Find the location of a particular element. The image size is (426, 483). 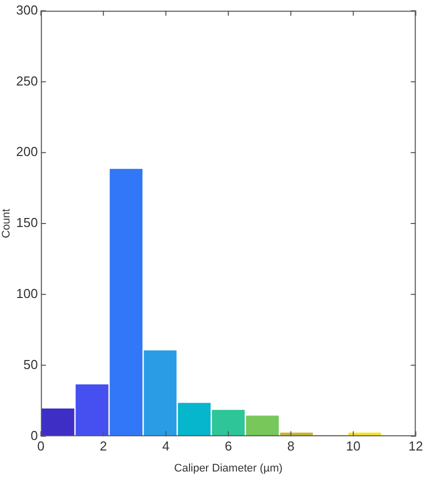

y-axis-title: Count is located at coordinates (6, 223).